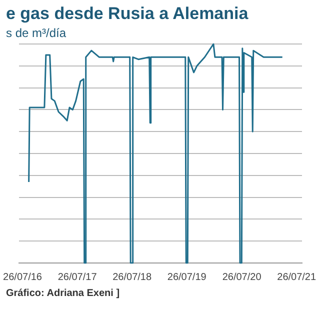 The width and height of the screenshot is (324, 324). What do you see at coordinates (22, 277) in the screenshot?
I see `x-tick-label: 26/07/16` at bounding box center [22, 277].